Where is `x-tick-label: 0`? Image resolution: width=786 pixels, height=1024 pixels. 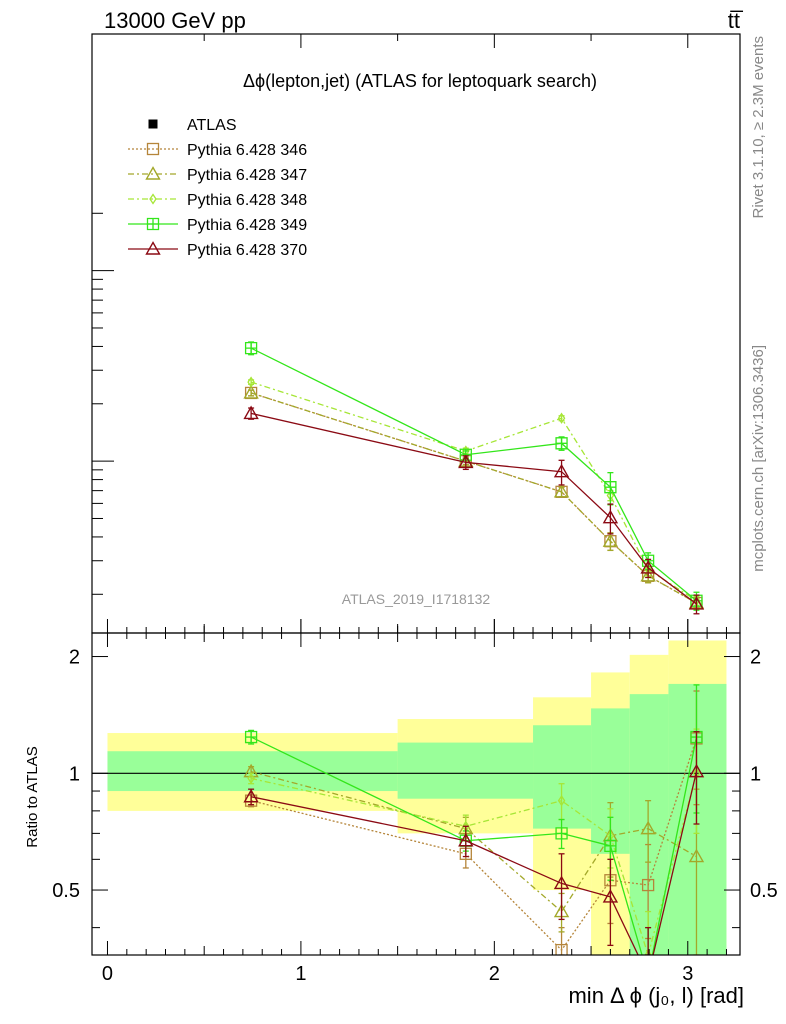 x-tick-label: 0 is located at coordinates (107, 974).